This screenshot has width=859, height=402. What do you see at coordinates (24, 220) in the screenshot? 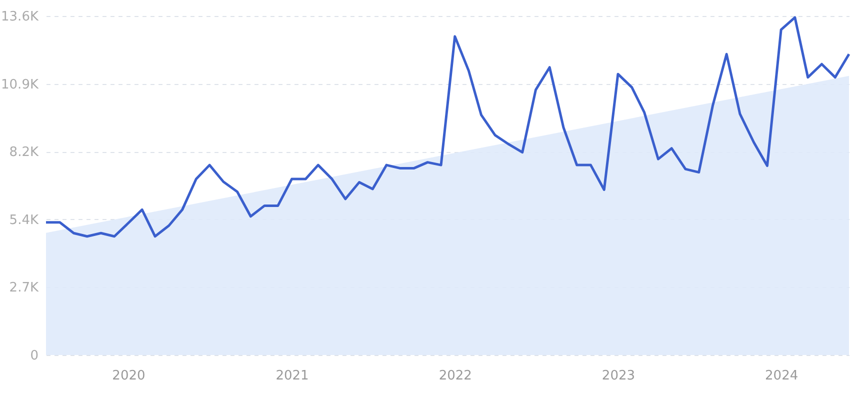
I see `y-tick-label: 5.4K` at bounding box center [24, 220].